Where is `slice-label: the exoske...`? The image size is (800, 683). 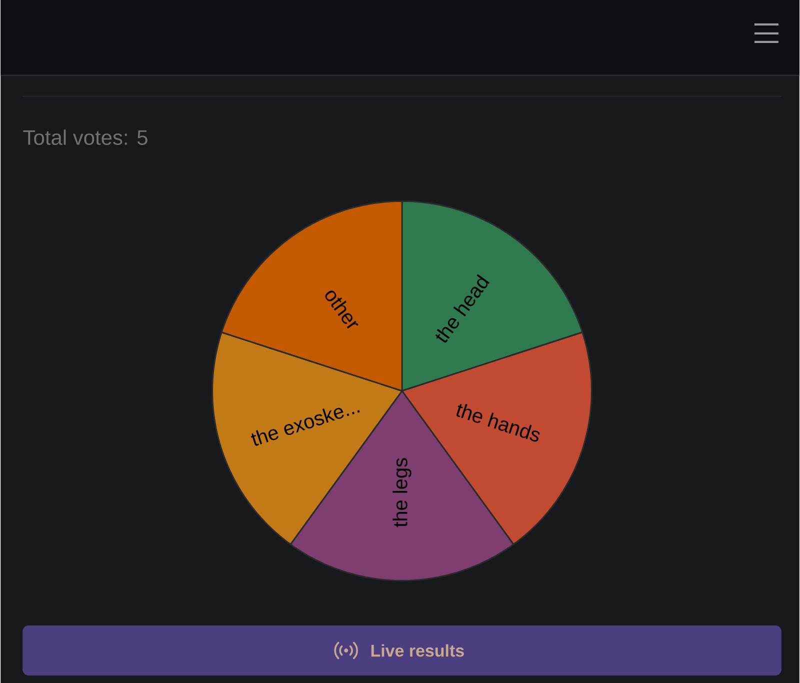 slice-label: the exoske... is located at coordinates (305, 427).